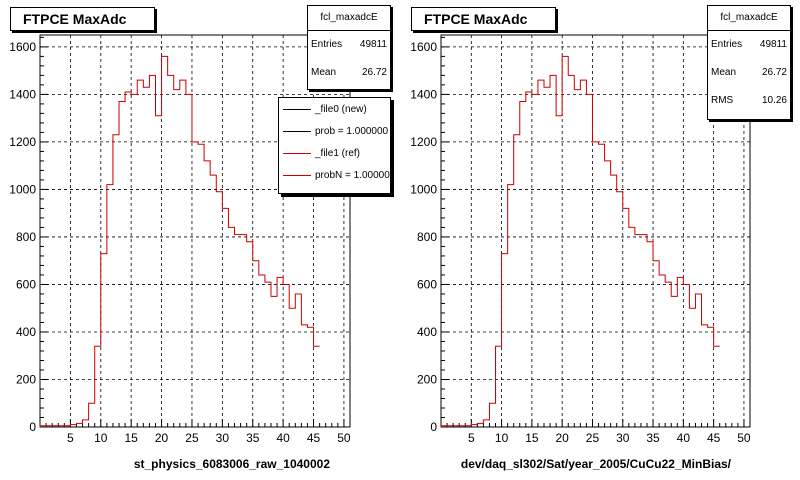 This screenshot has width=800, height=480. What do you see at coordinates (427, 284) in the screenshot?
I see `panel-2-y-tick-label: 600` at bounding box center [427, 284].